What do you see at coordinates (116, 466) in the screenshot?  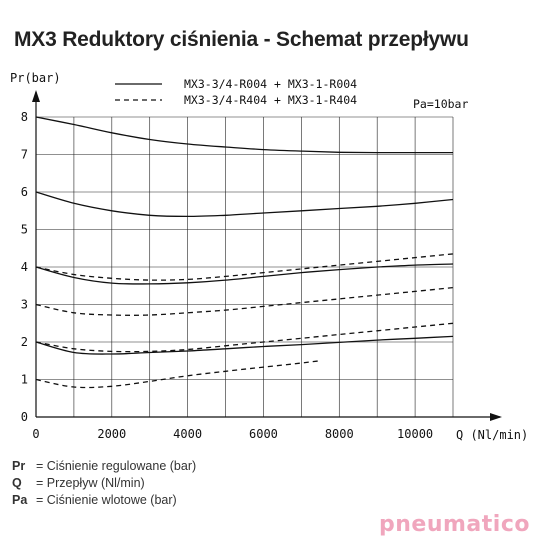 I see `symbol-pr-desc: = Ciśnienie regulowane (bar)` at bounding box center [116, 466].